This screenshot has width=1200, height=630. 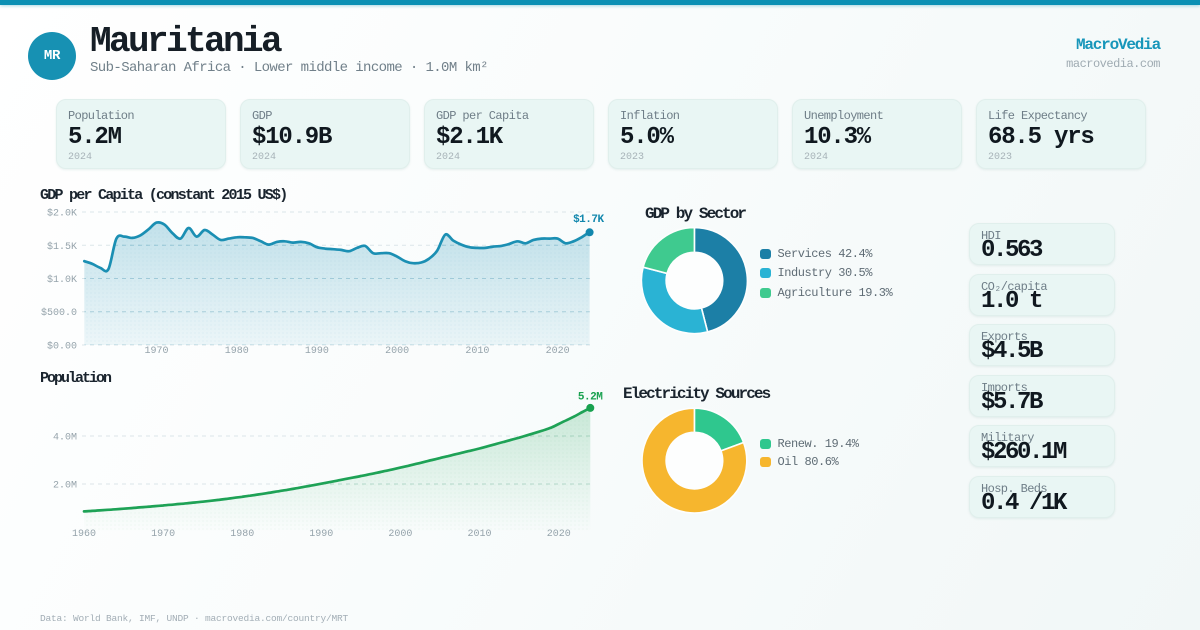 I want to click on svg-text: $1.0K, so click(x=62, y=280).